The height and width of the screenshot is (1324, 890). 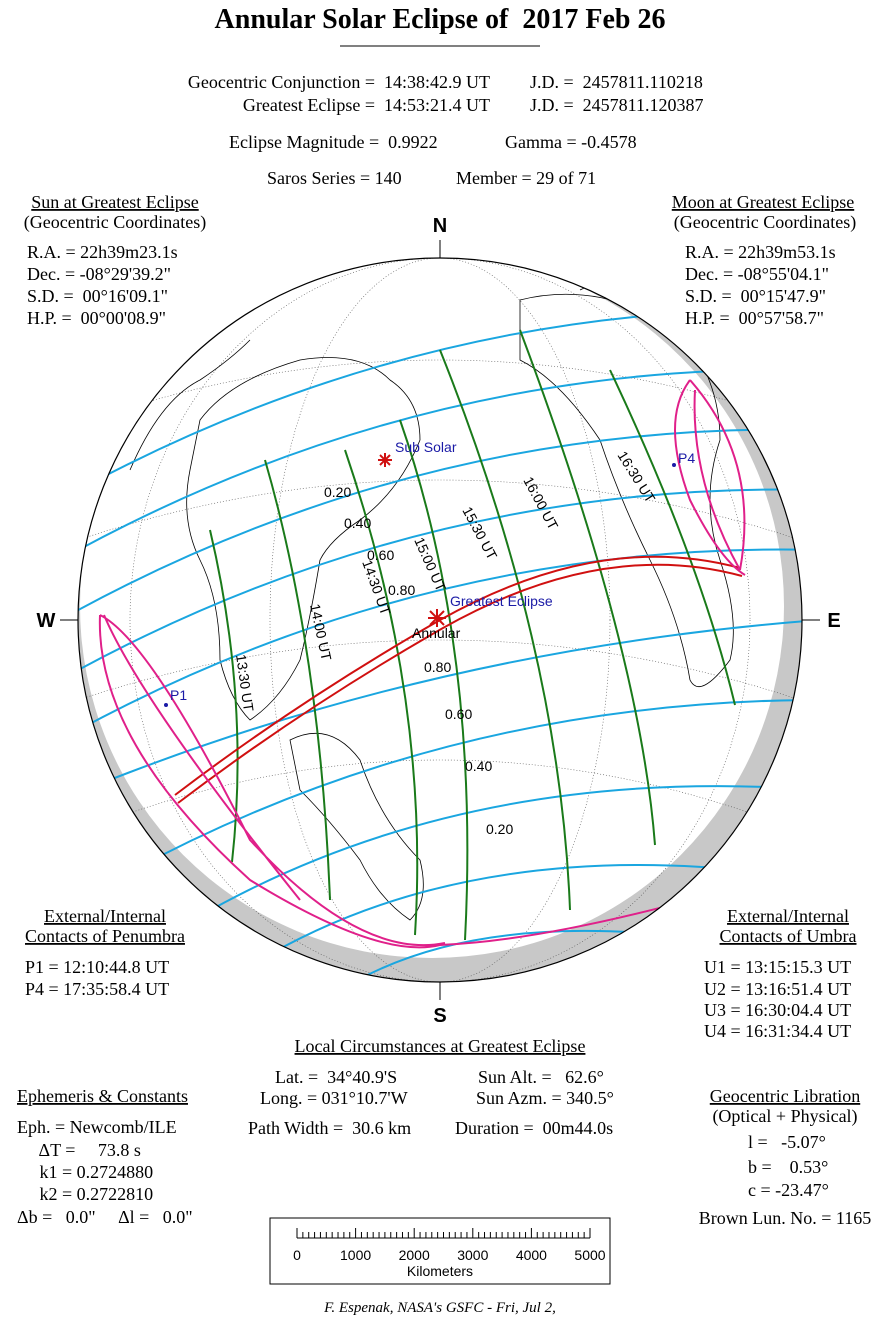 What do you see at coordinates (545, 1098) in the screenshot?
I see `local-azm: Sun Azm. = 340.5°` at bounding box center [545, 1098].